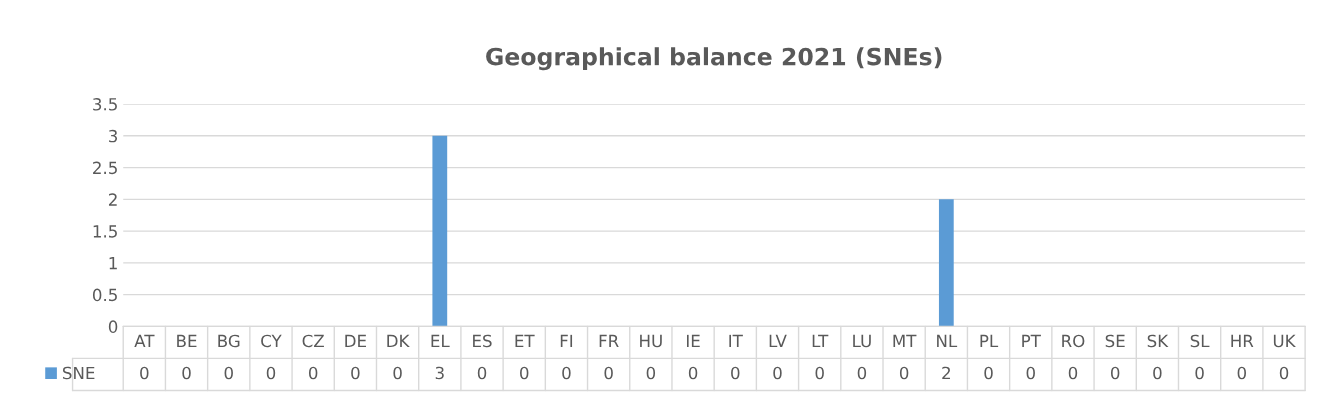 Image resolution: width=1325 pixels, height=408 pixels. Describe the element at coordinates (946, 373) in the screenshot. I see `data-label: 2` at that location.